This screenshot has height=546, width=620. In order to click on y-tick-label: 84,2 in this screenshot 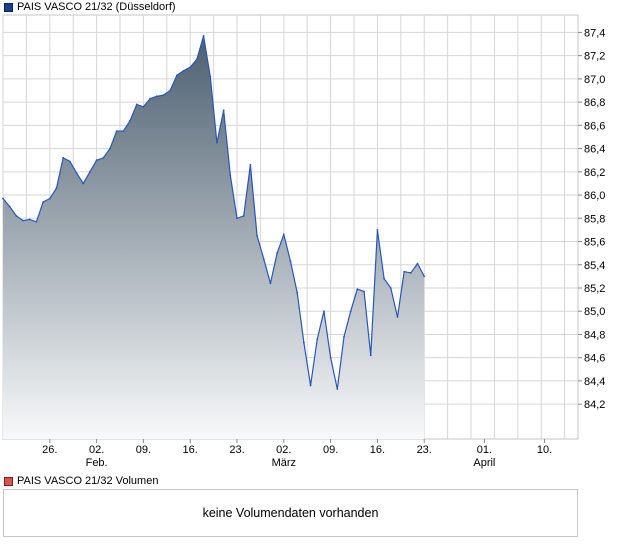, I will do `click(594, 405)`.